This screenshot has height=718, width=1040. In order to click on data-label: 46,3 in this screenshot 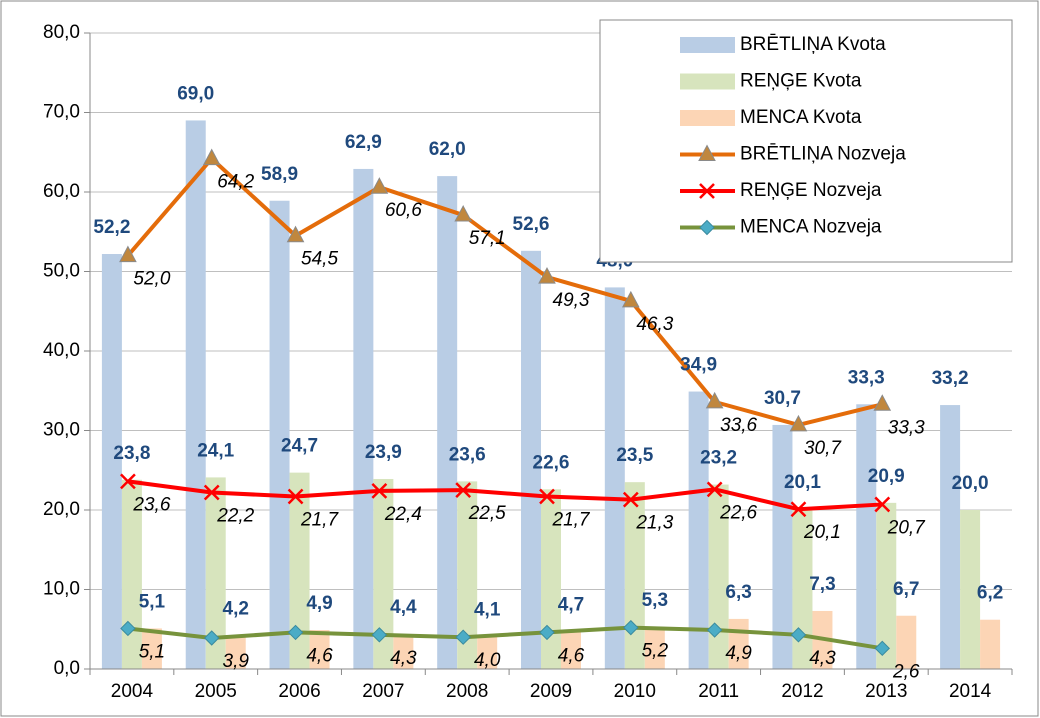, I will do `click(654, 324)`.